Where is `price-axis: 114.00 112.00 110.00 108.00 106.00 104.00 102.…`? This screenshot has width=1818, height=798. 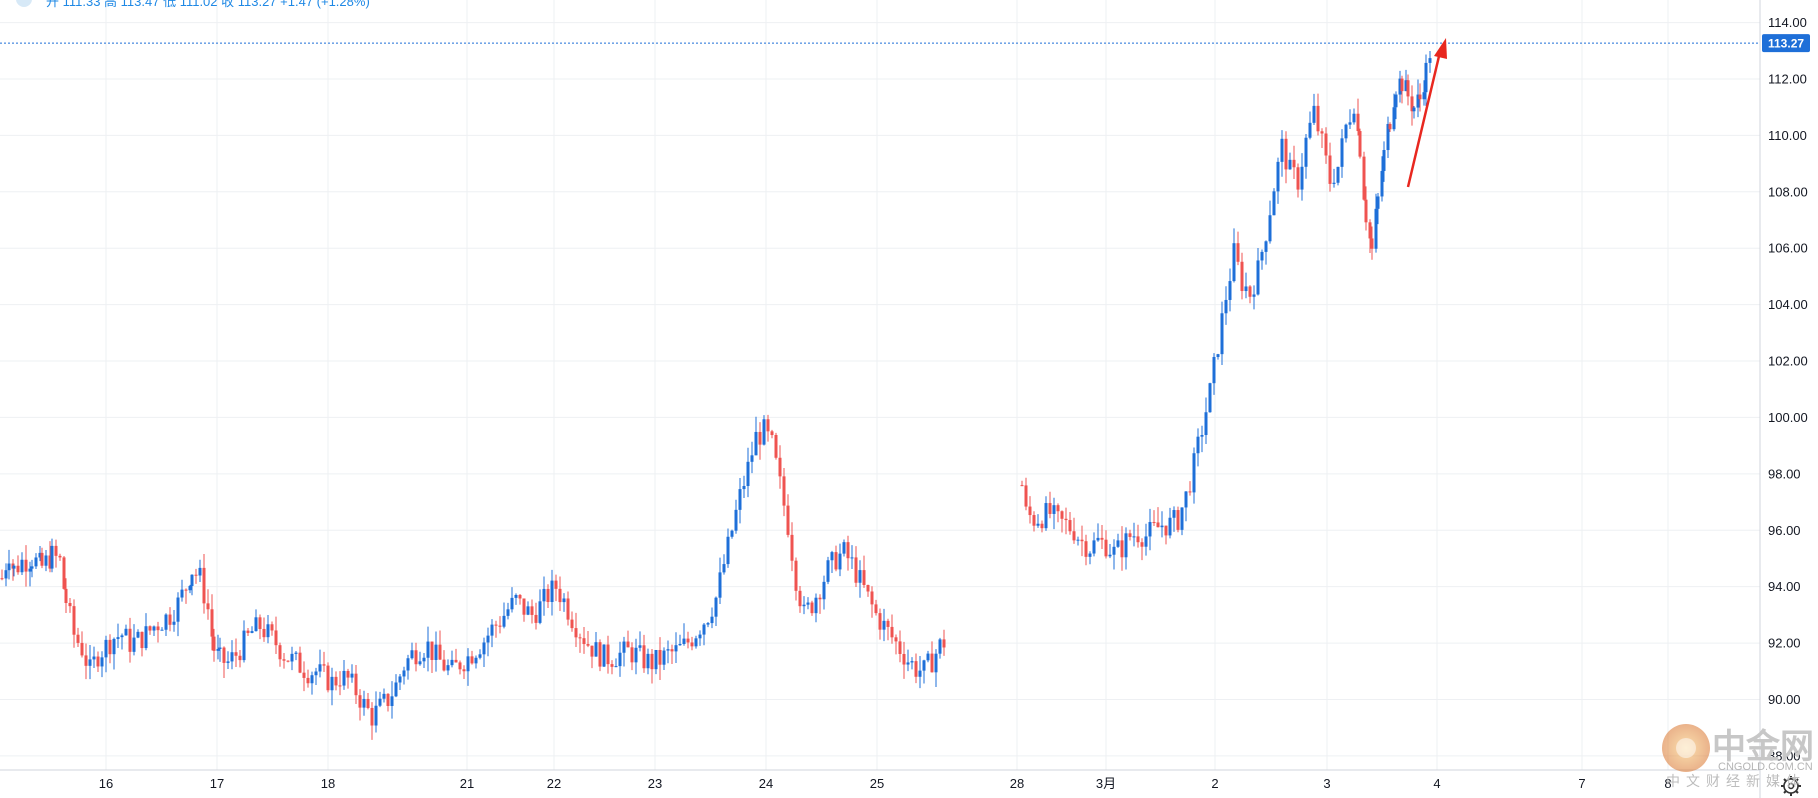 price-axis: 114.00 112.00 110.00 108.00 106.00 104.00 102.… is located at coordinates (1783, 399).